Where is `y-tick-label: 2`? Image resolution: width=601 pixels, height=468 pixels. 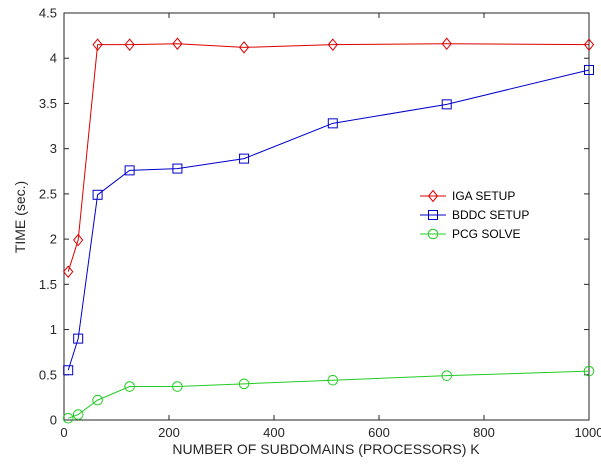 y-tick-label: 2 is located at coordinates (53, 239).